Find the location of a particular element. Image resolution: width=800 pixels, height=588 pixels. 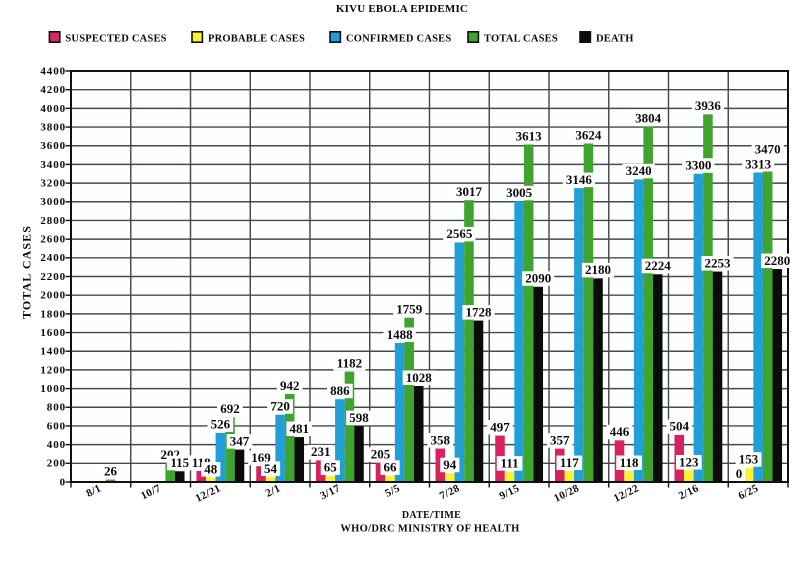

svg-text: 400 is located at coordinates (56, 445).